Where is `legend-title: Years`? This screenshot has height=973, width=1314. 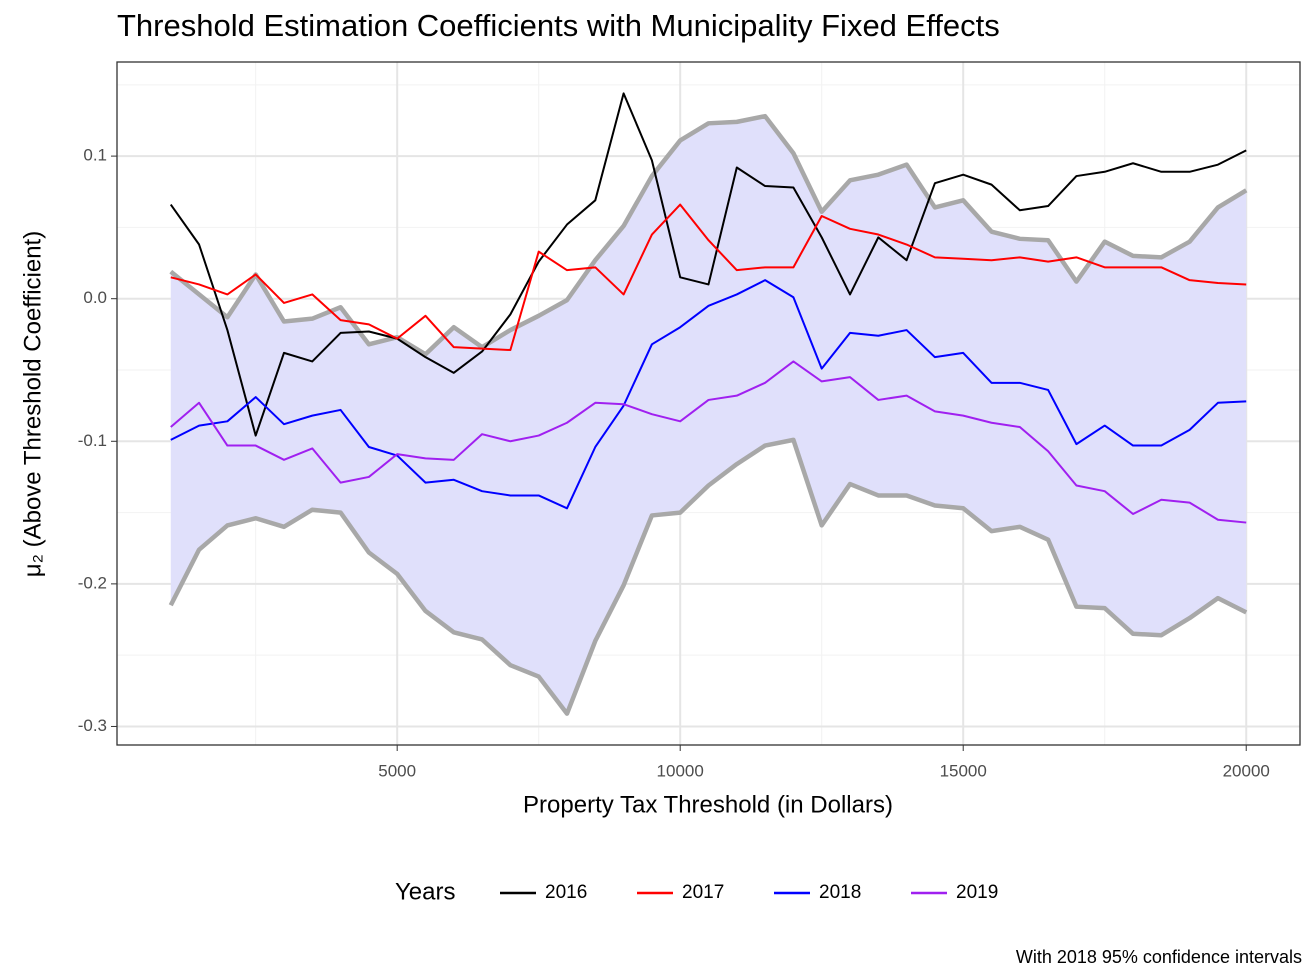 legend-title: Years is located at coordinates (425, 891).